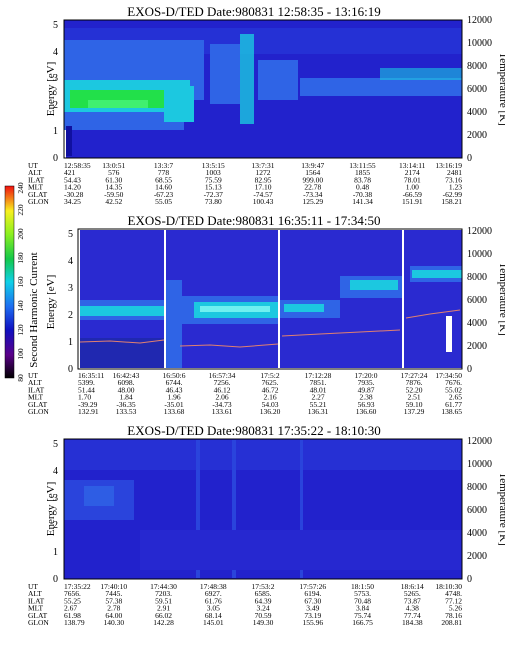  What do you see at coordinates (213, 201) in the screenshot?
I see `table-cell: 73.80` at bounding box center [213, 201].